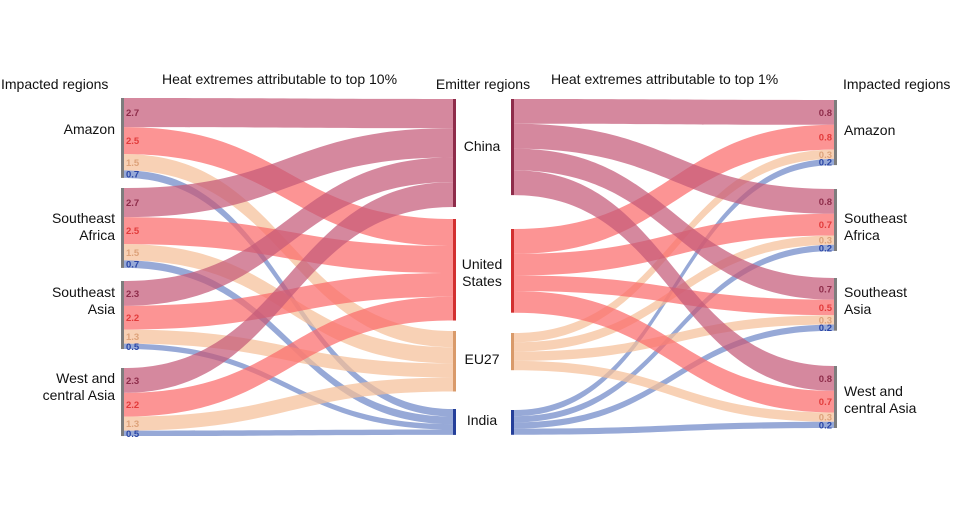 This screenshot has height=530, width=960. Describe the element at coordinates (482, 281) in the screenshot. I see `emitter-label-us: States` at that location.